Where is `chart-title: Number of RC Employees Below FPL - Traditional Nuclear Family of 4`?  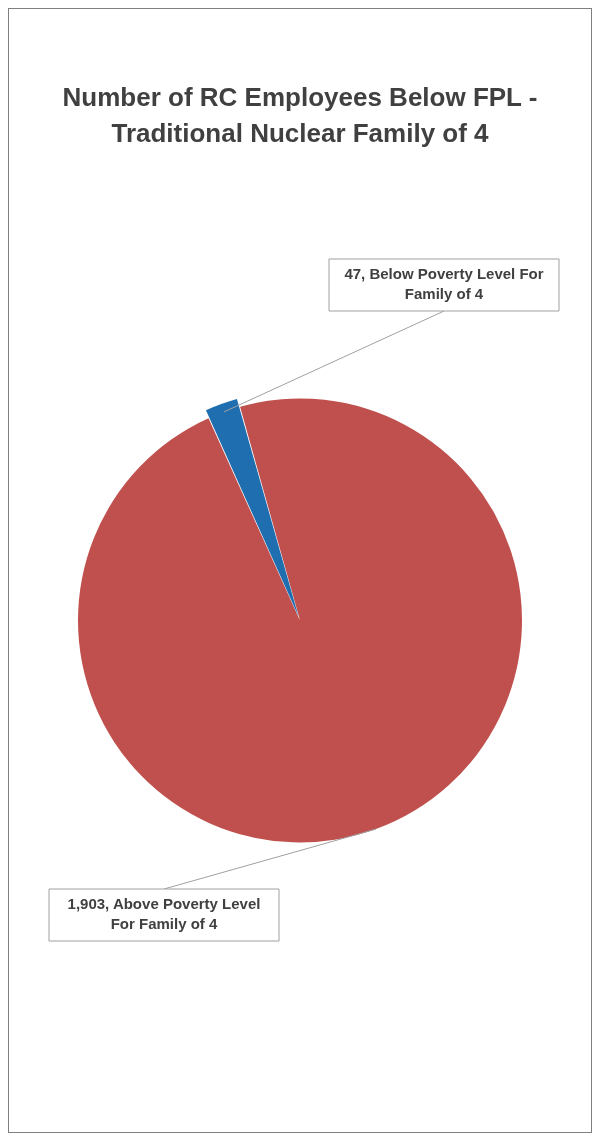
chart-title: Number of RC Employees Below FPL - Traditional Nuclear Family of 4 is located at coordinates (300, 115).